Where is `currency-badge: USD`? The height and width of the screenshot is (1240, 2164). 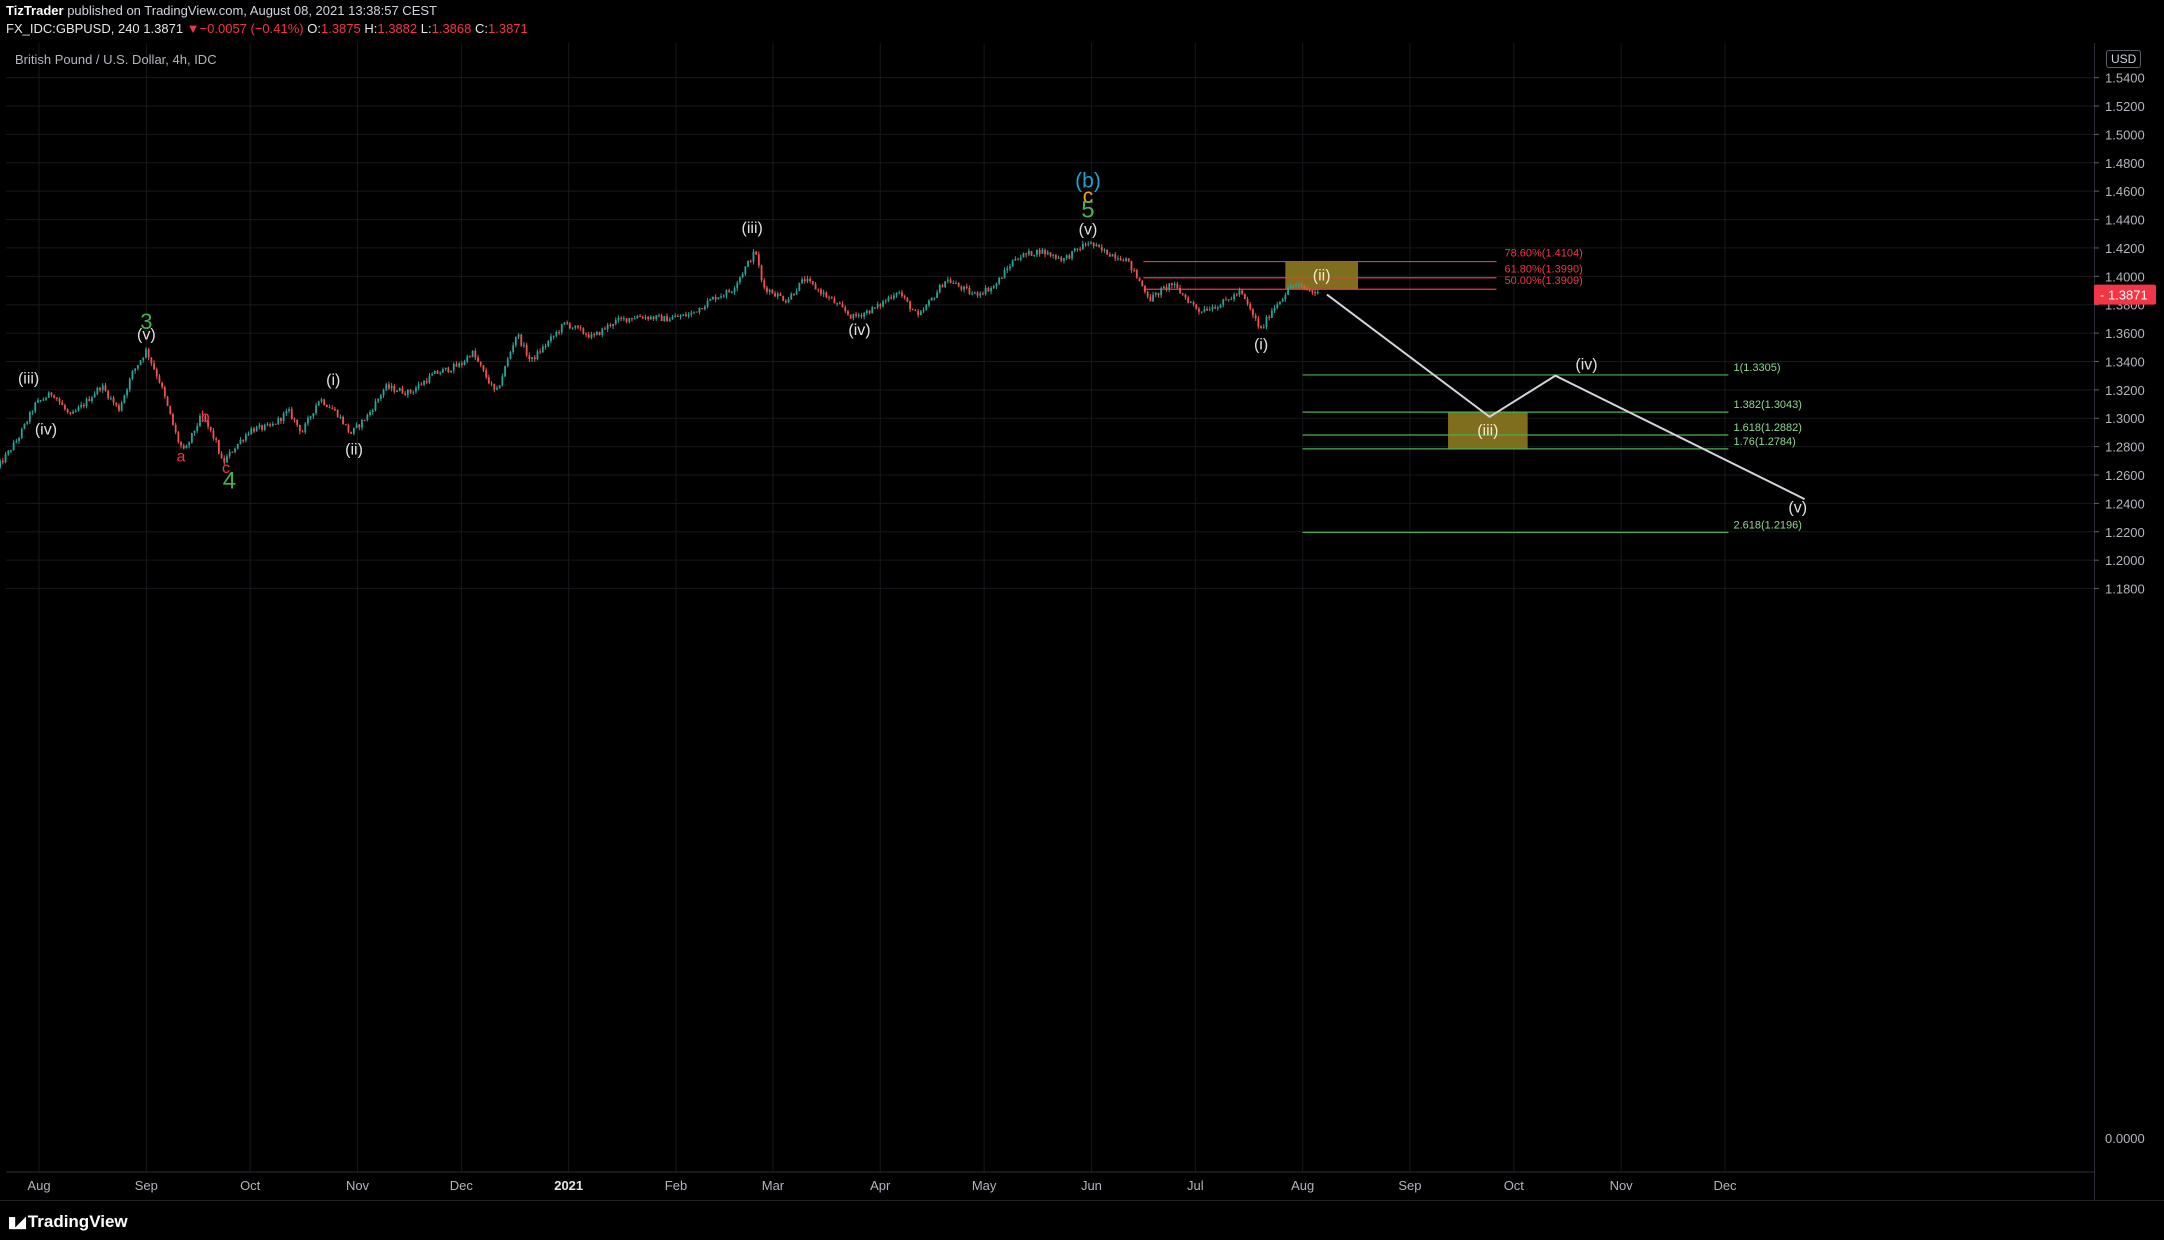
currency-badge: USD is located at coordinates (2124, 59).